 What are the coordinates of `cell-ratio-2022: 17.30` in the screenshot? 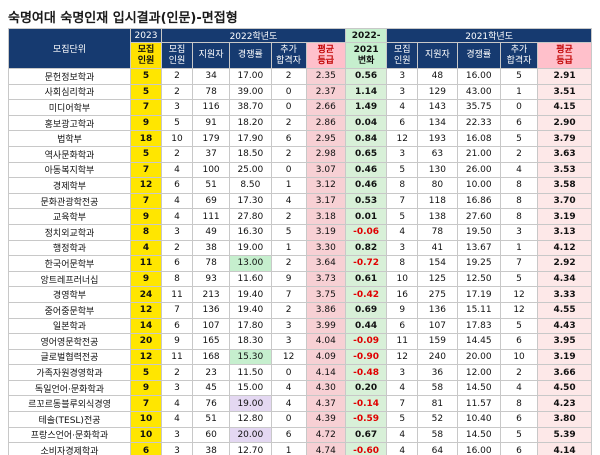 It's located at (250, 201).